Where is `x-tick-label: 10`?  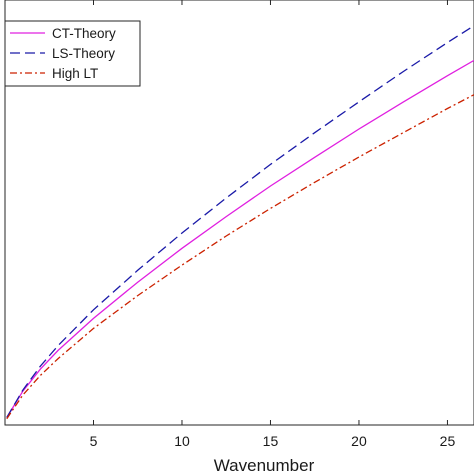
x-tick-label: 10 is located at coordinates (182, 441).